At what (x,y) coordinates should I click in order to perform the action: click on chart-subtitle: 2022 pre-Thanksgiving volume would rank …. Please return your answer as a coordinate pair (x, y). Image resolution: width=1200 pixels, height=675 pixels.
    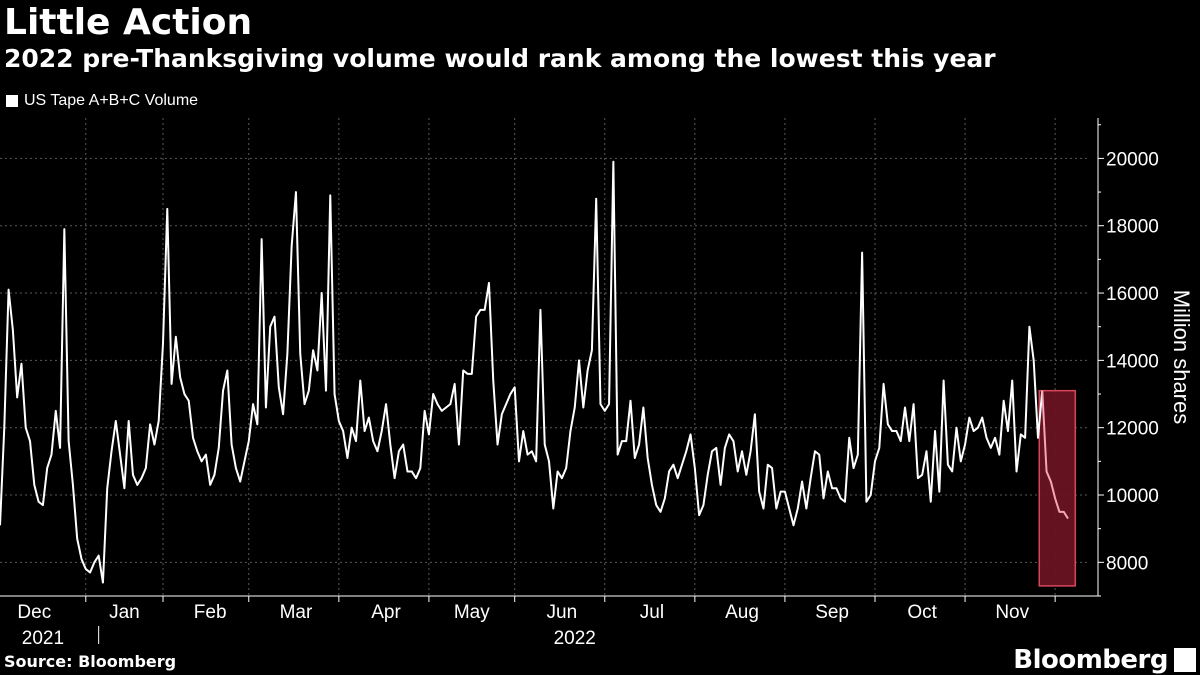
    Looking at the image, I should click on (500, 58).